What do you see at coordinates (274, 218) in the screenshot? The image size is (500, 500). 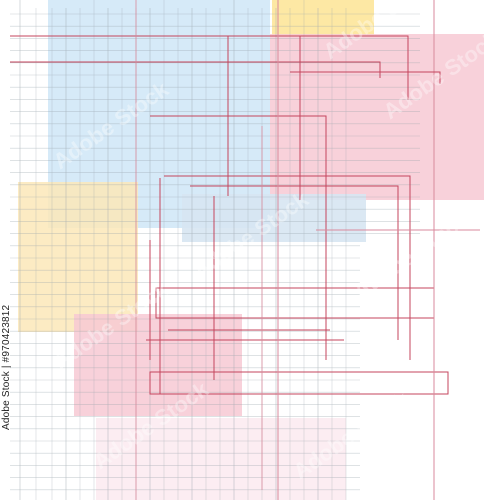 I see `blue-light-block` at bounding box center [274, 218].